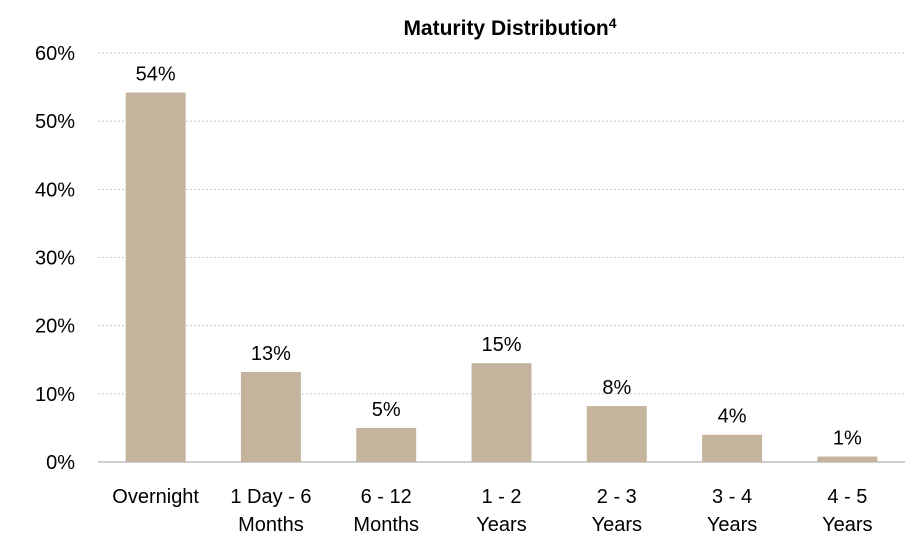 The image size is (915, 536). What do you see at coordinates (732, 511) in the screenshot?
I see `x-tick-label: 3 - 4 Years` at bounding box center [732, 511].